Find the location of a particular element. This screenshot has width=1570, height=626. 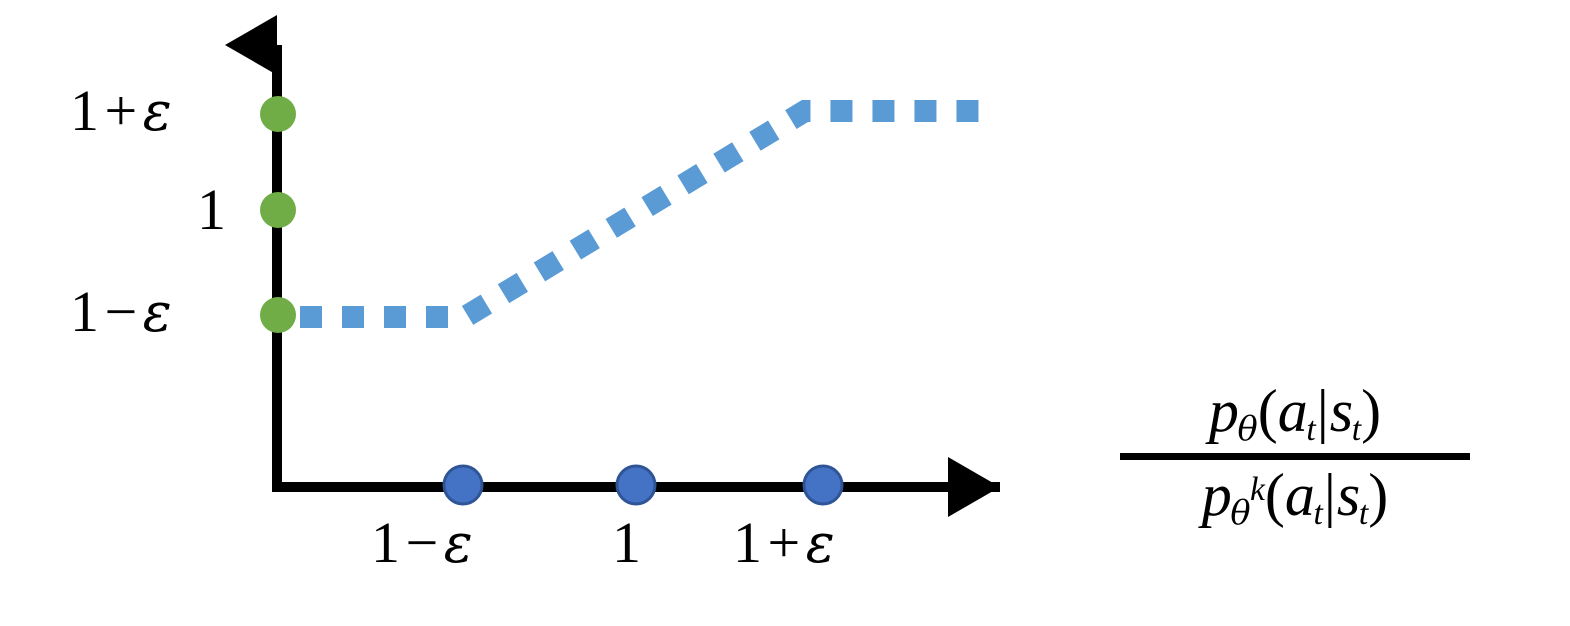

x-axis-markers is located at coordinates (643, 485).